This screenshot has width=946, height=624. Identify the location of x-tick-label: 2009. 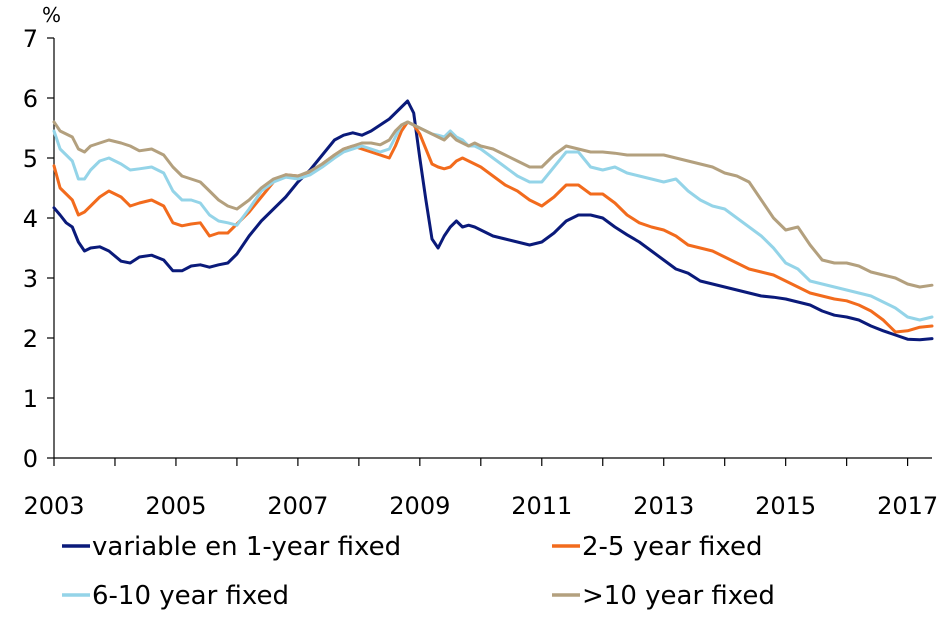
(419, 506).